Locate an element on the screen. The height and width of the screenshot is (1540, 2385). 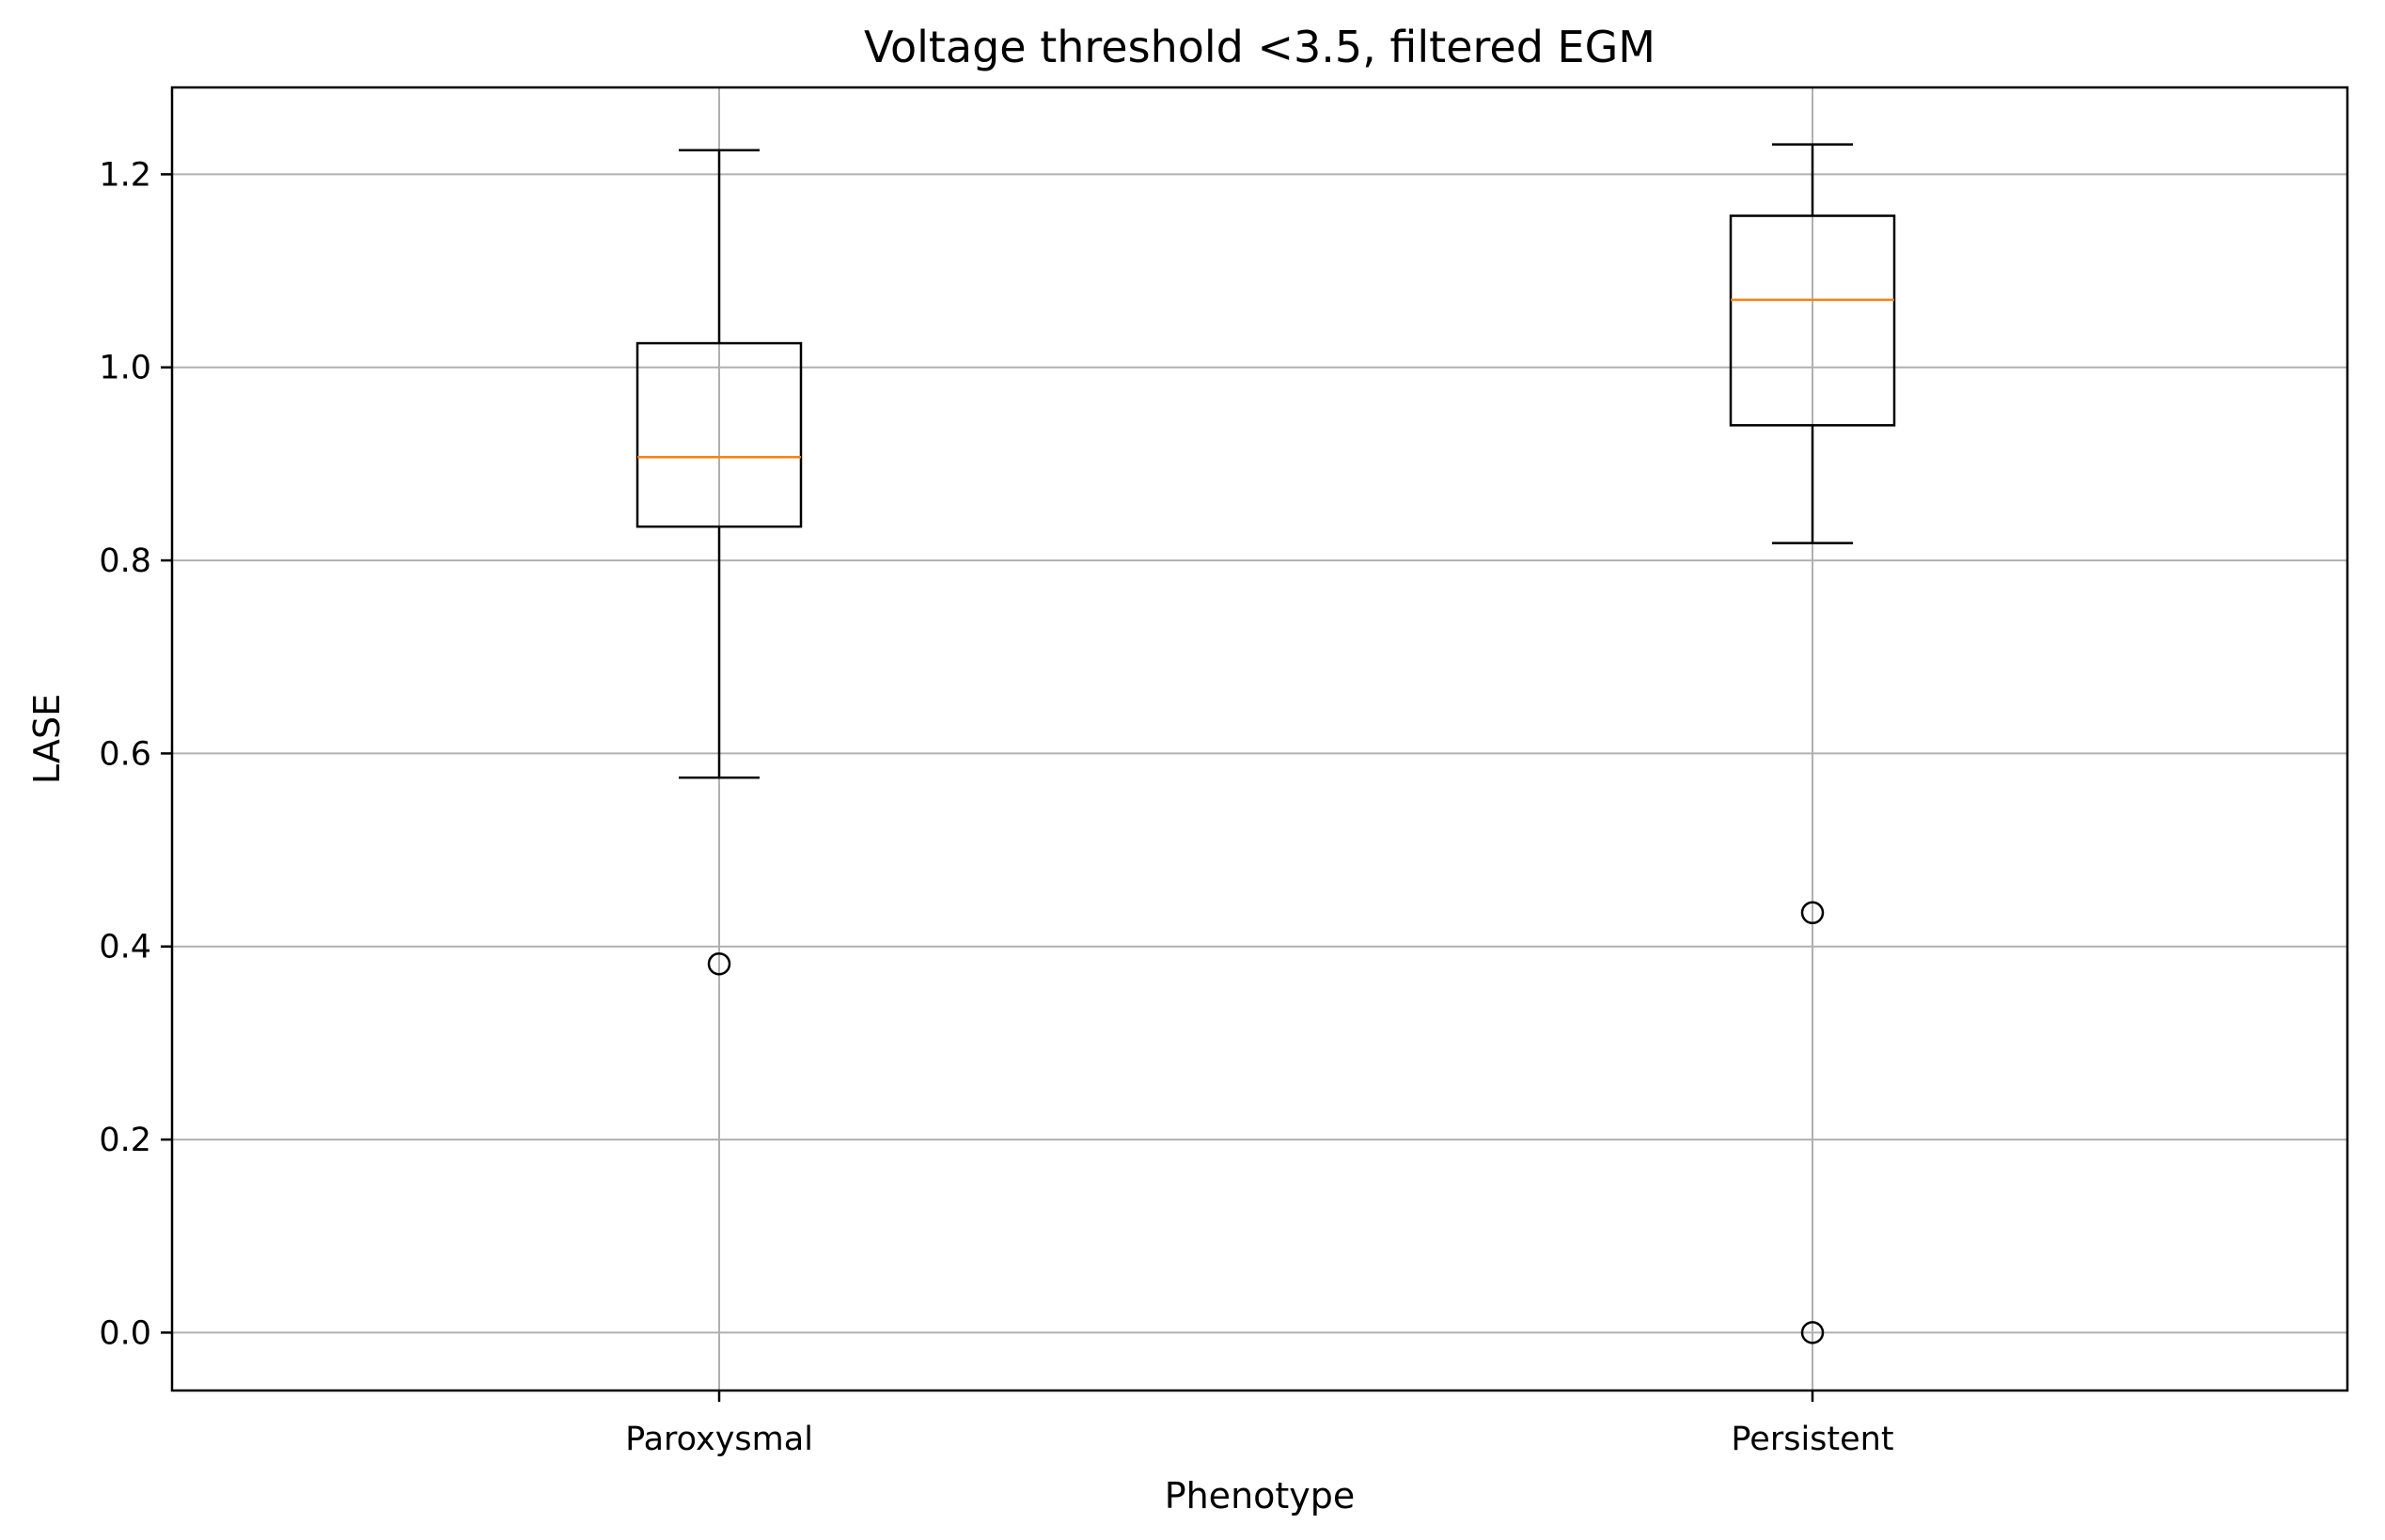
x-axis-label: Phenotype is located at coordinates (1260, 1495).